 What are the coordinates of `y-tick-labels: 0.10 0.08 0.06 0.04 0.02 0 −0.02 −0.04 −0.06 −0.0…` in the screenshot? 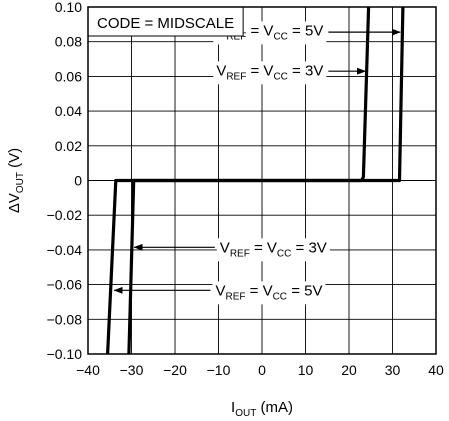 It's located at (65, 181).